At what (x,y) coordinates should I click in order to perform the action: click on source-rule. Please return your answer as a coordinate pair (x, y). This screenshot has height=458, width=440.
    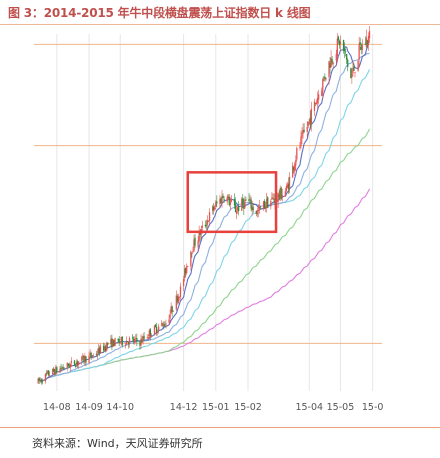
    Looking at the image, I should click on (220, 427).